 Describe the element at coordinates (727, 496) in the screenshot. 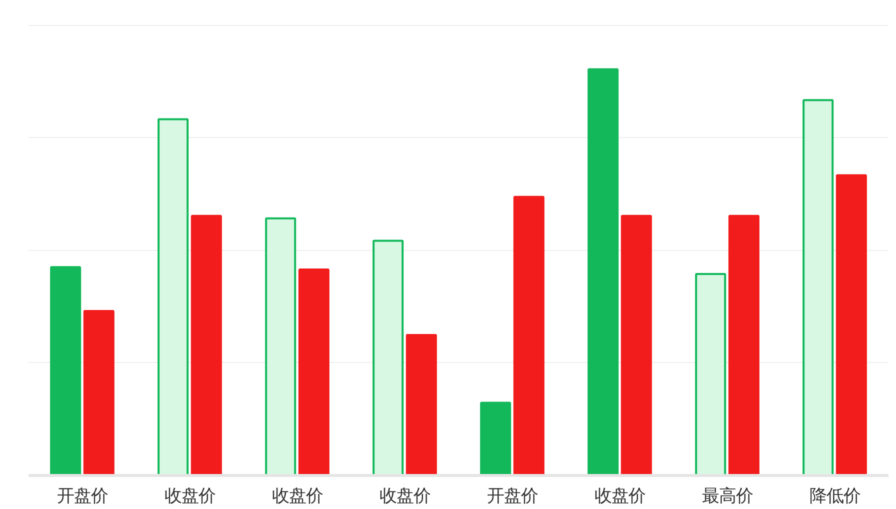

I see `x-tick-label: 最高价` at that location.